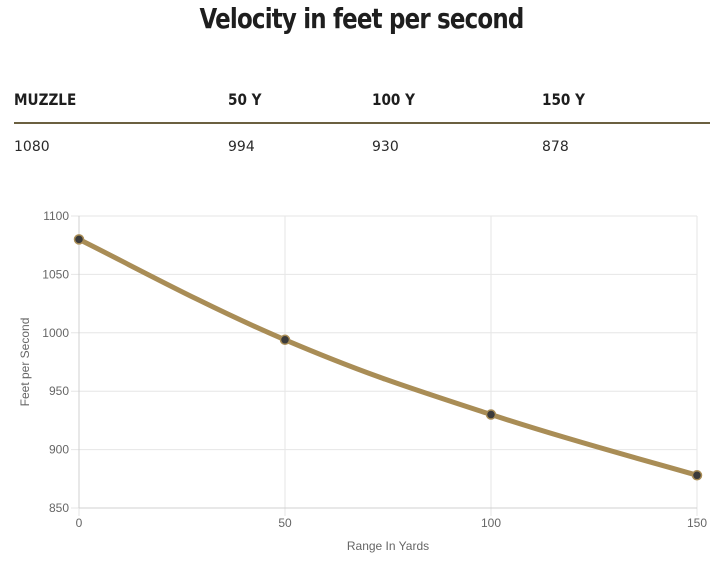  What do you see at coordinates (32, 147) in the screenshot?
I see `table-value-muzzle: 1080` at bounding box center [32, 147].